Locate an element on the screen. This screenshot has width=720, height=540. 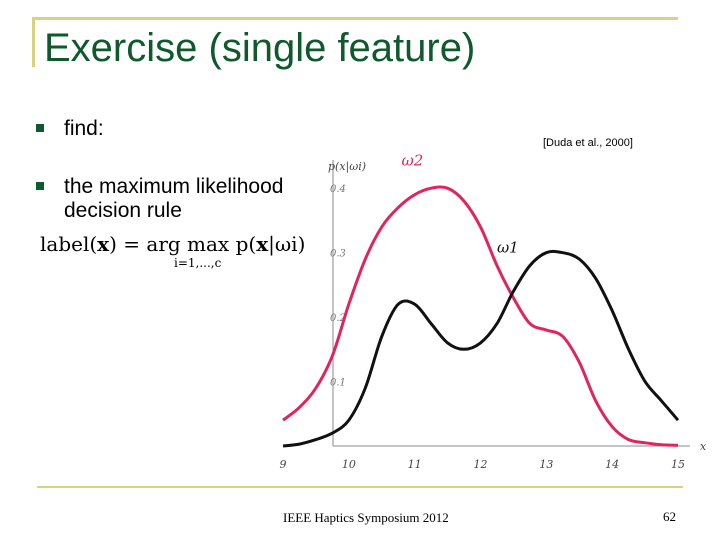
formula-label: label is located at coordinates (65, 244).